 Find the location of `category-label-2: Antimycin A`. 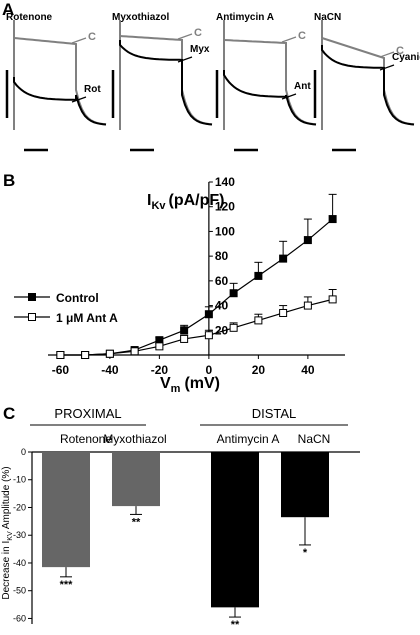

category-label-2: Antimycin A is located at coordinates (248, 439).